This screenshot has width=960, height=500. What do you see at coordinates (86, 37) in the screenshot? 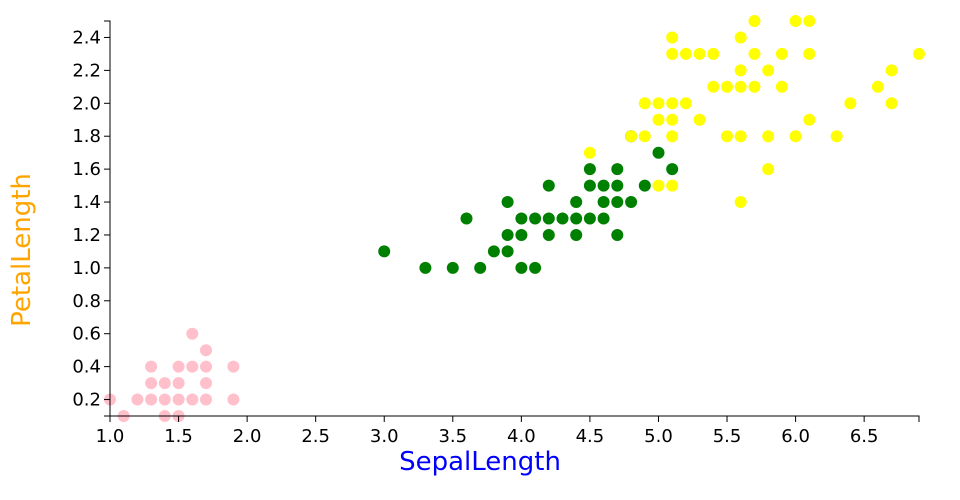
I see `y-tick-label: 2.4` at bounding box center [86, 37].